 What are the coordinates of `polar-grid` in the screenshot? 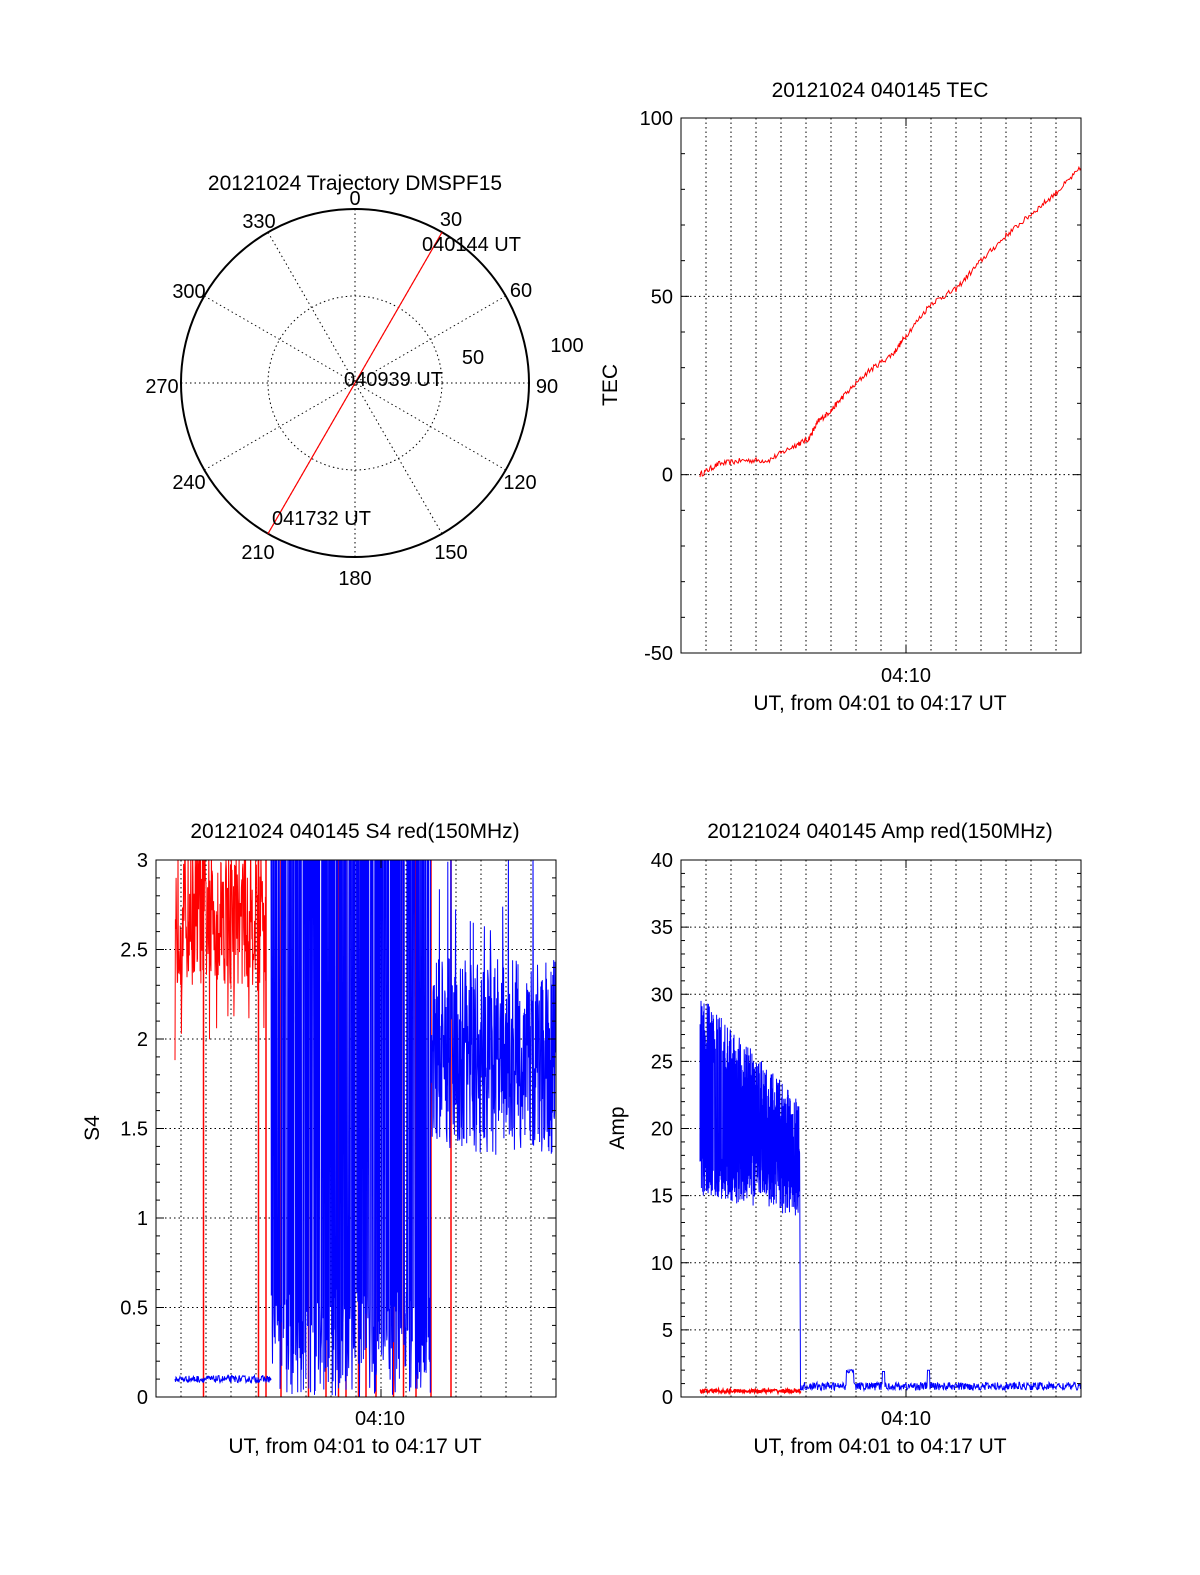 It's located at (355, 383).